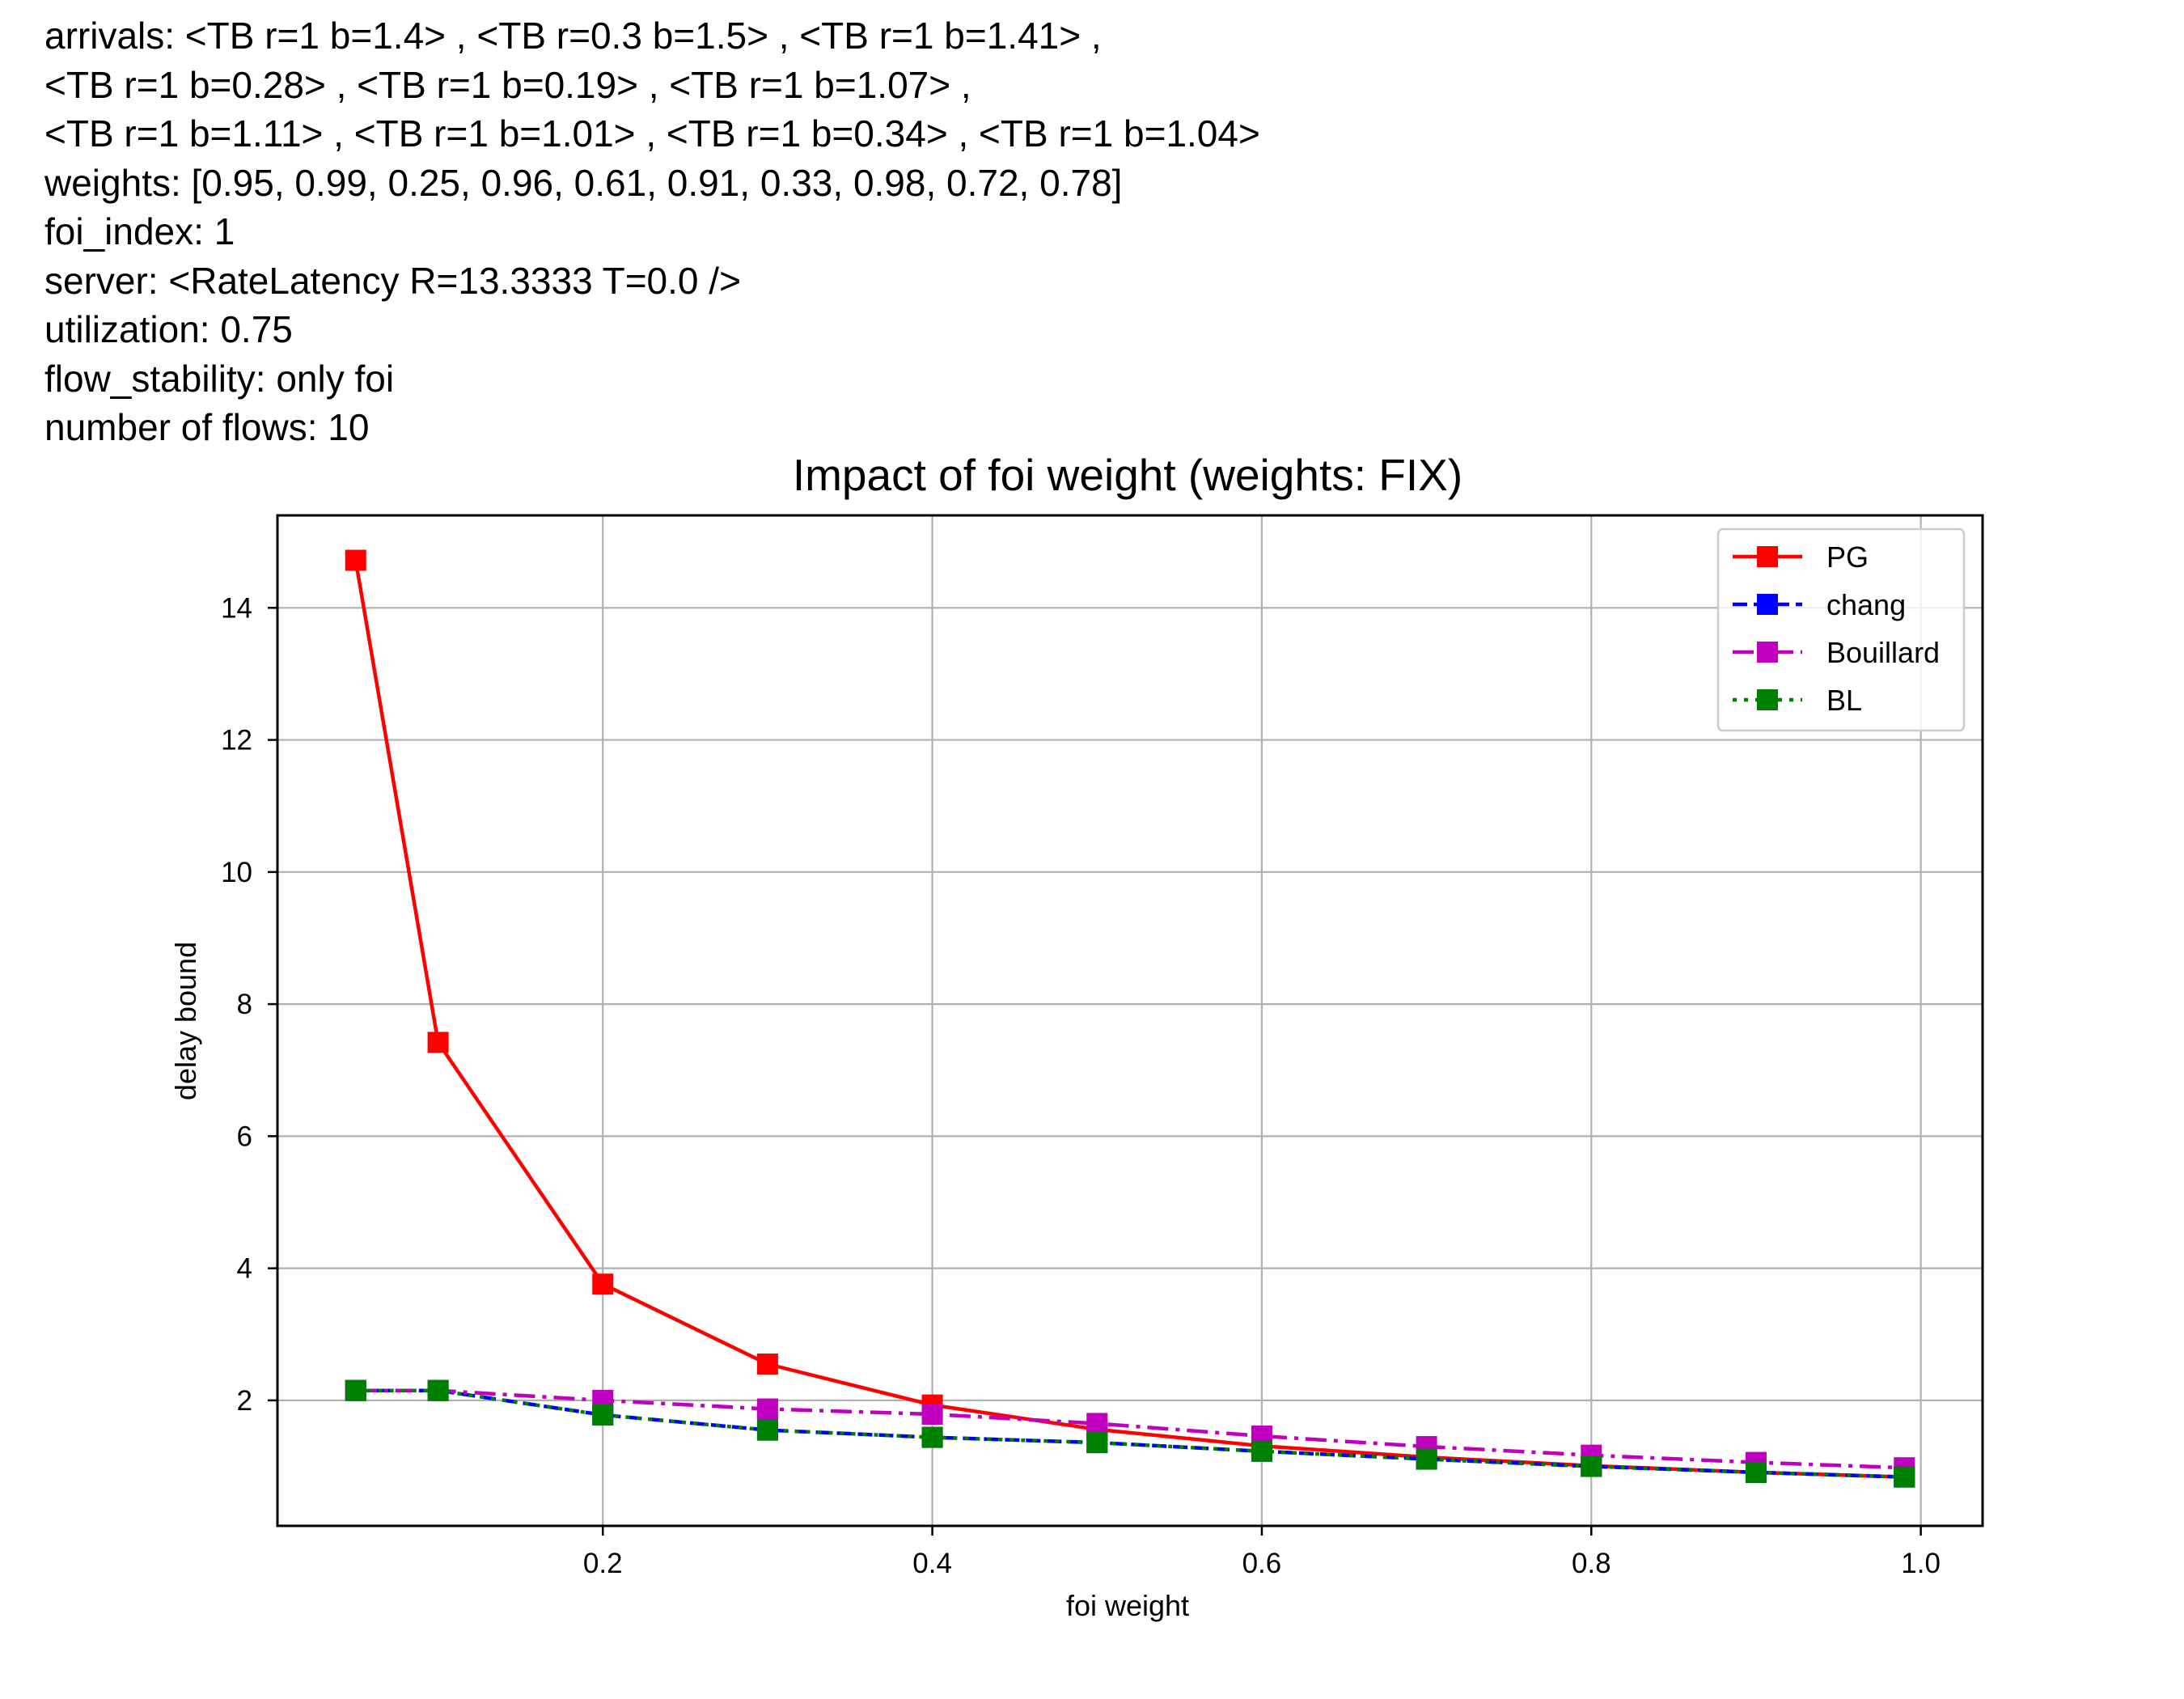 The image size is (2184, 1699). Describe the element at coordinates (237, 608) in the screenshot. I see `y-tick-label: 14` at that location.